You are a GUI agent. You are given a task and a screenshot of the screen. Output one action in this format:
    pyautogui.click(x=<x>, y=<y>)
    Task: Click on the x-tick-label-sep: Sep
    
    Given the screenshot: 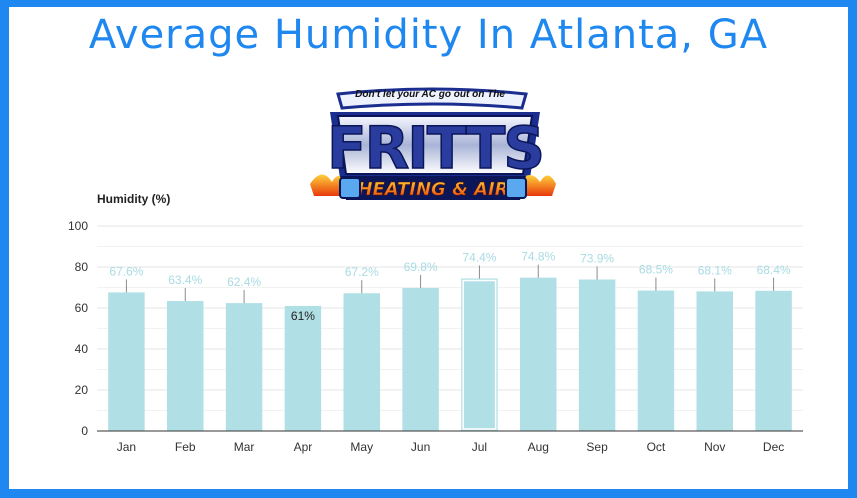 What is the action you would take?
    pyautogui.click(x=597, y=447)
    